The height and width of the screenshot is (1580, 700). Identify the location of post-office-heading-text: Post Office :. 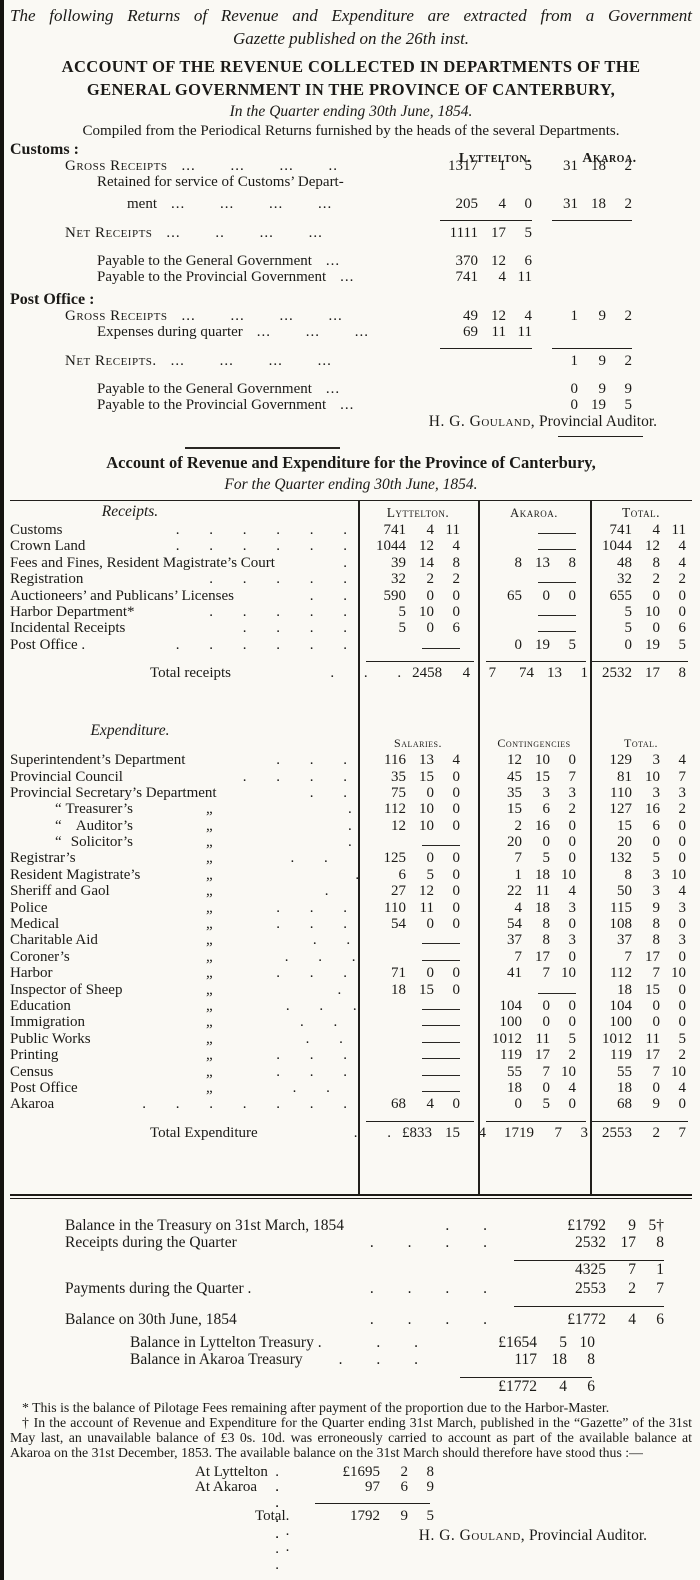
(52, 299).